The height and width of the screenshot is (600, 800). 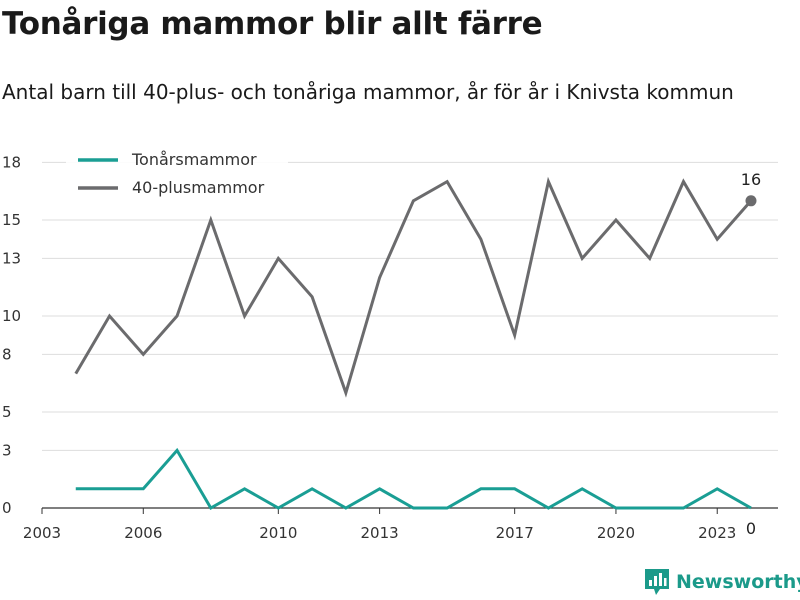 I want to click on y-tick-label: 3, so click(x=7, y=450).